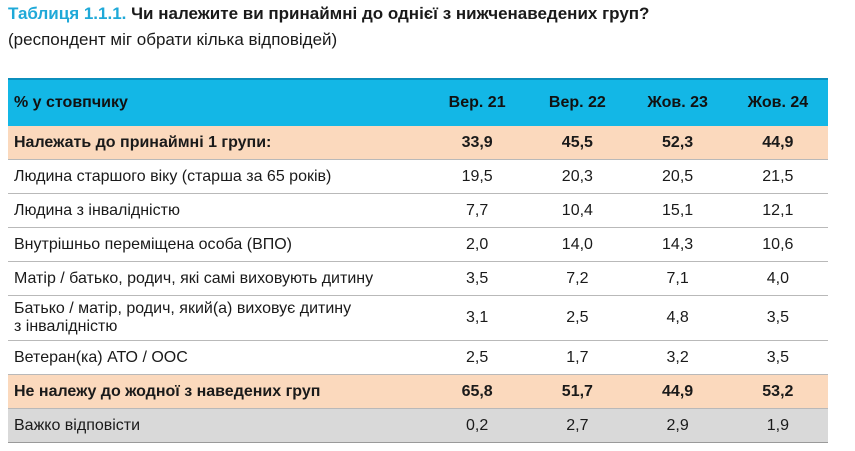 The height and width of the screenshot is (451, 855). What do you see at coordinates (777, 244) in the screenshot?
I see `cell-value: 10,6` at bounding box center [777, 244].